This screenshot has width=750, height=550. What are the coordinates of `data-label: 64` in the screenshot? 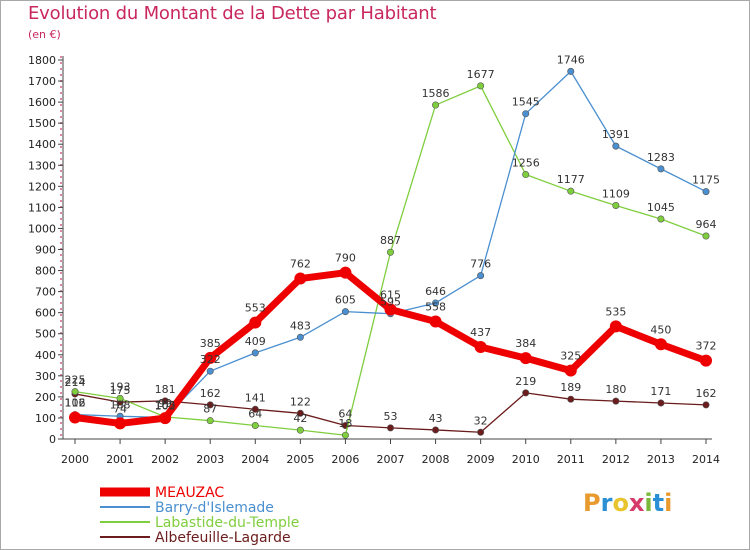 It's located at (345, 414).